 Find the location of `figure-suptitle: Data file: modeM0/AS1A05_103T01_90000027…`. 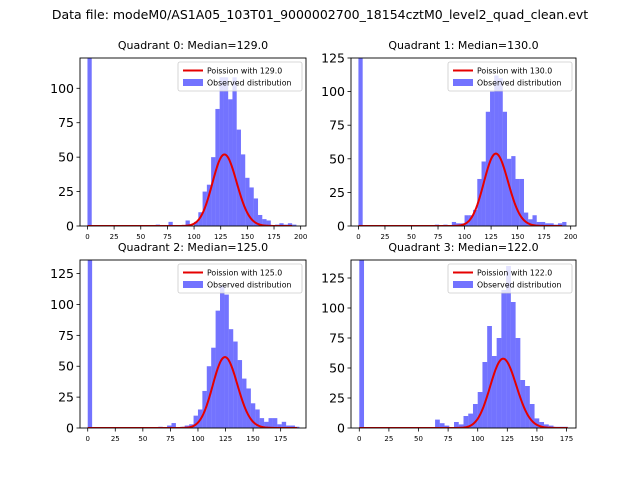

figure-suptitle: Data file: modeM0/AS1A05_103T01_90000027… is located at coordinates (320, 14).